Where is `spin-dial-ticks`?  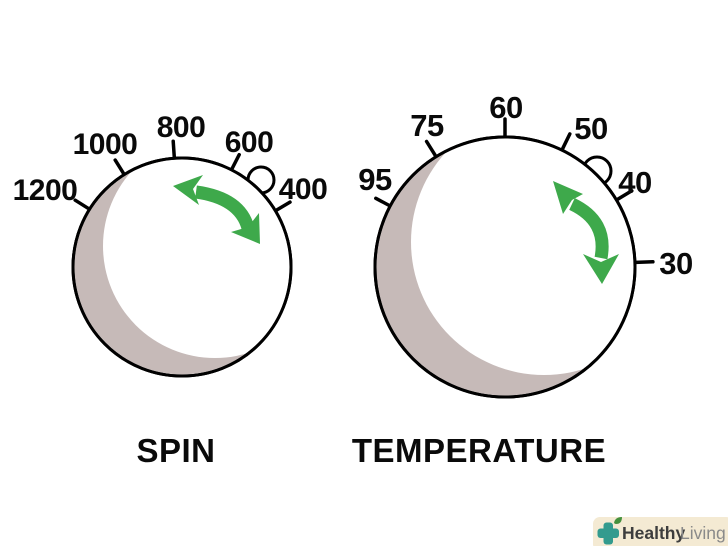 spin-dial-ticks is located at coordinates (182, 176).